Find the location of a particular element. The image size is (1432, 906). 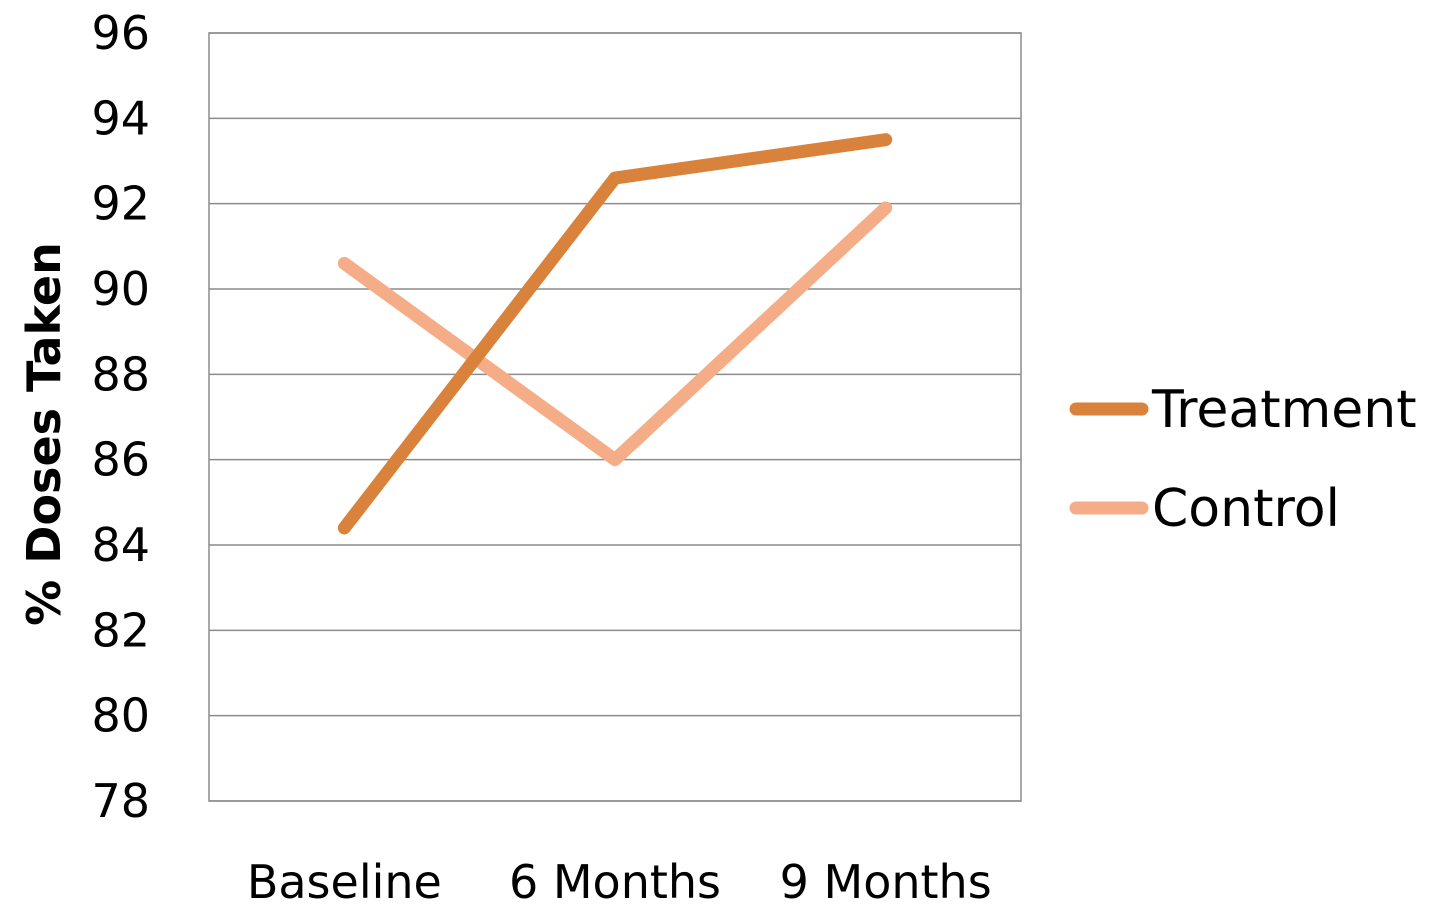

y-tick-label: 94 is located at coordinates (120, 118).